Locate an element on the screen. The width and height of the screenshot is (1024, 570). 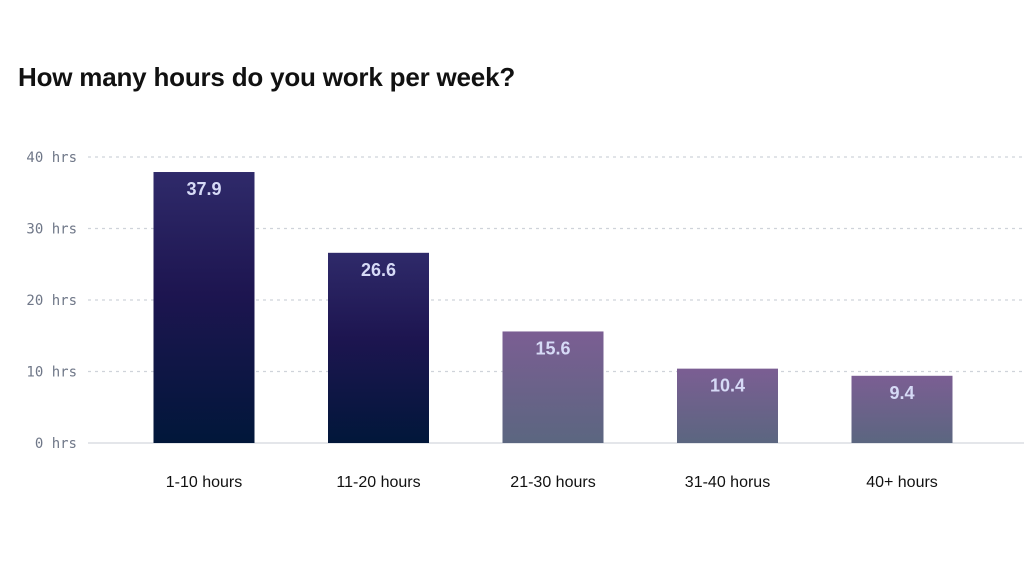
chart-title: How many hours do you work per week? is located at coordinates (267, 77).